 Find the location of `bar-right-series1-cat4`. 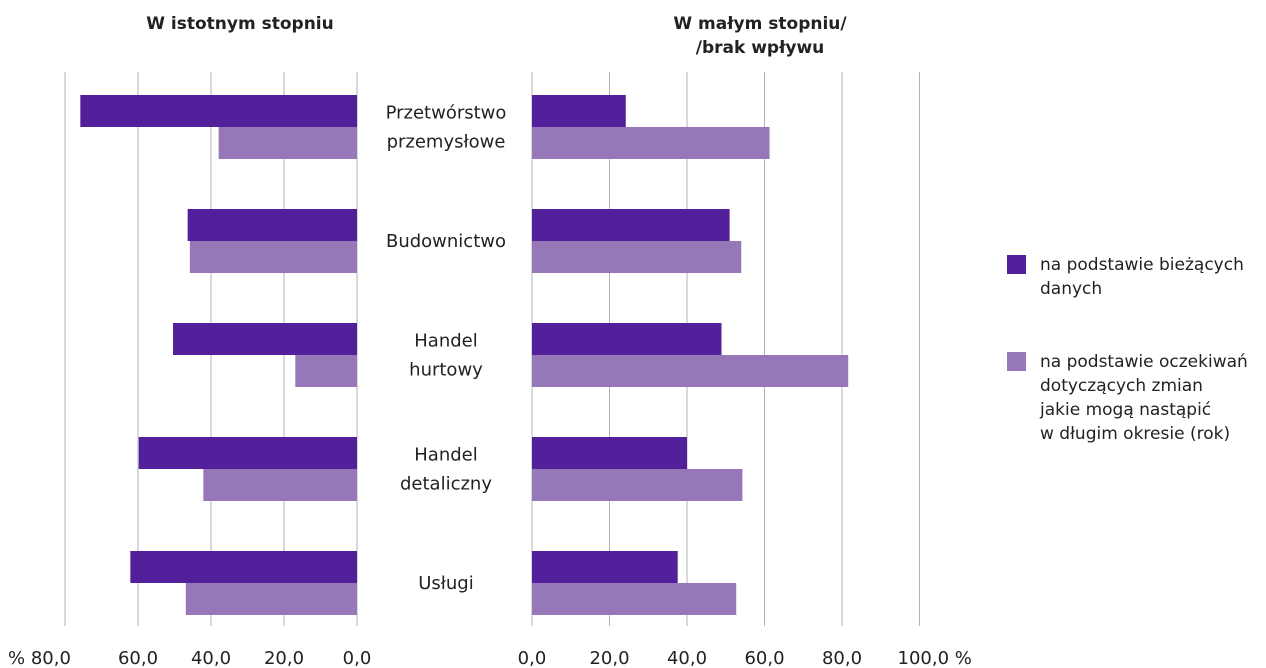

bar-right-series1-cat4 is located at coordinates (609, 453).